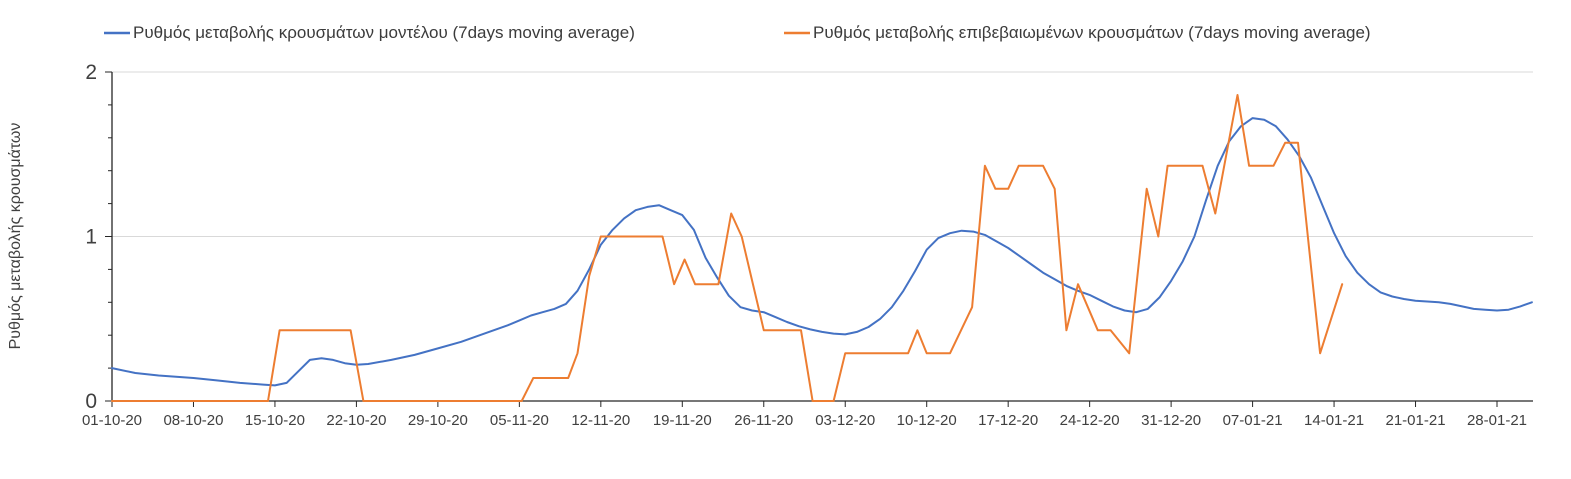 Image resolution: width=1571 pixels, height=479 pixels. What do you see at coordinates (112, 420) in the screenshot?
I see `x-tick-label: 01-10-20` at bounding box center [112, 420].